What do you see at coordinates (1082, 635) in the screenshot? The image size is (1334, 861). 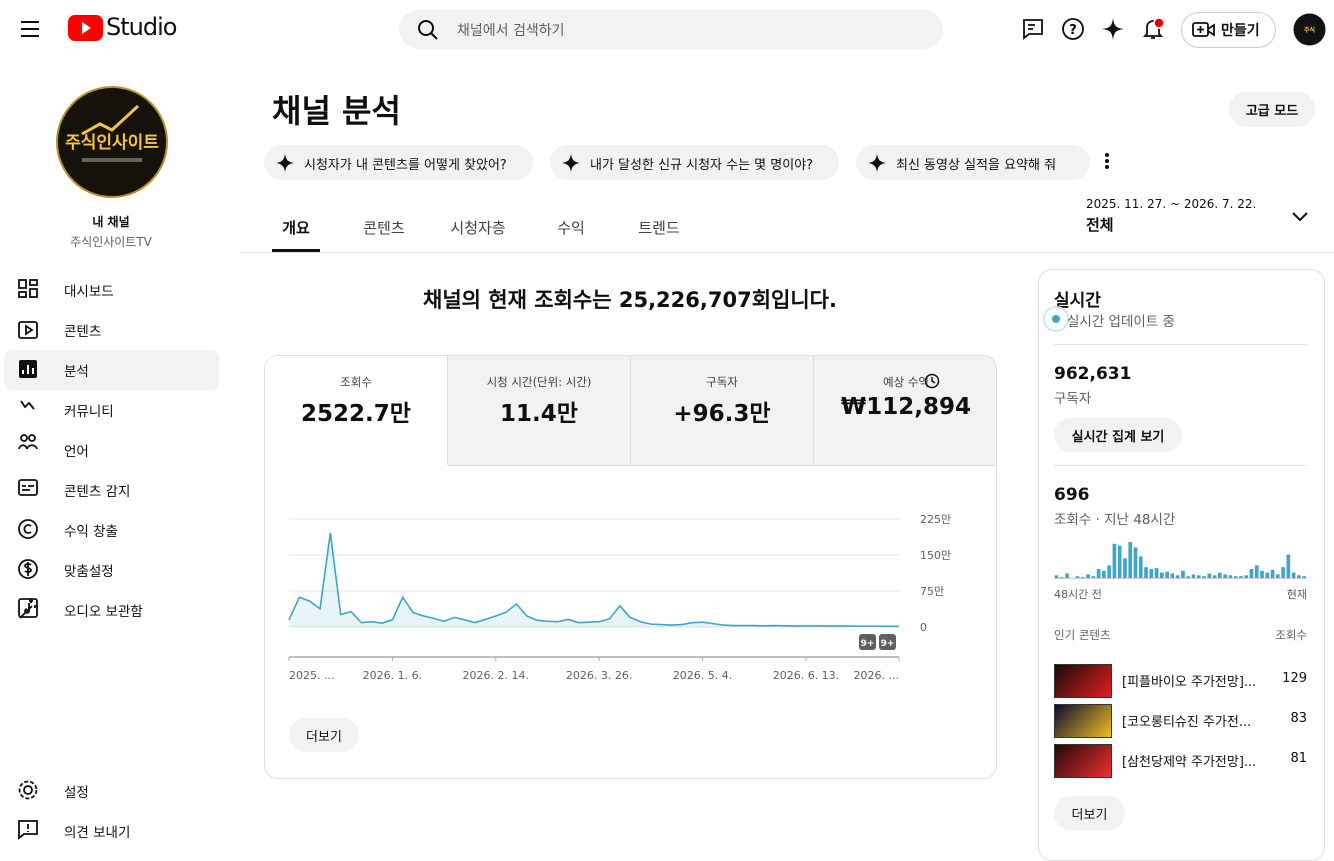 I see `top-content-label: 인기 콘텐츠` at bounding box center [1082, 635].